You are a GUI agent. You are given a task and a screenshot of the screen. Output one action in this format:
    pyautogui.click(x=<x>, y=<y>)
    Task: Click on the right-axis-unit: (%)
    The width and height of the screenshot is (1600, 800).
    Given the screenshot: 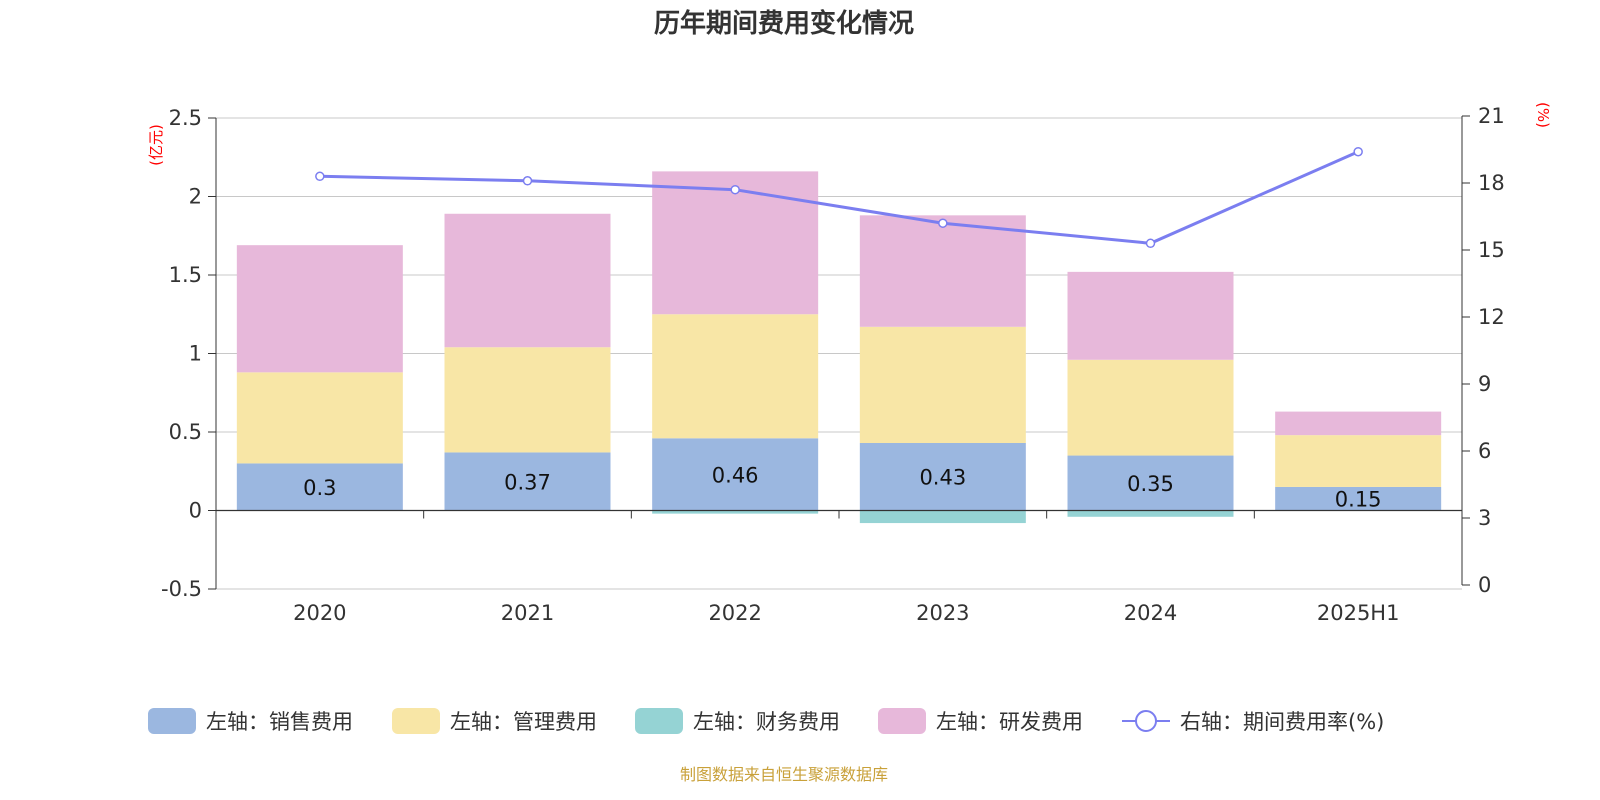 What is the action you would take?
    pyautogui.click(x=1543, y=115)
    